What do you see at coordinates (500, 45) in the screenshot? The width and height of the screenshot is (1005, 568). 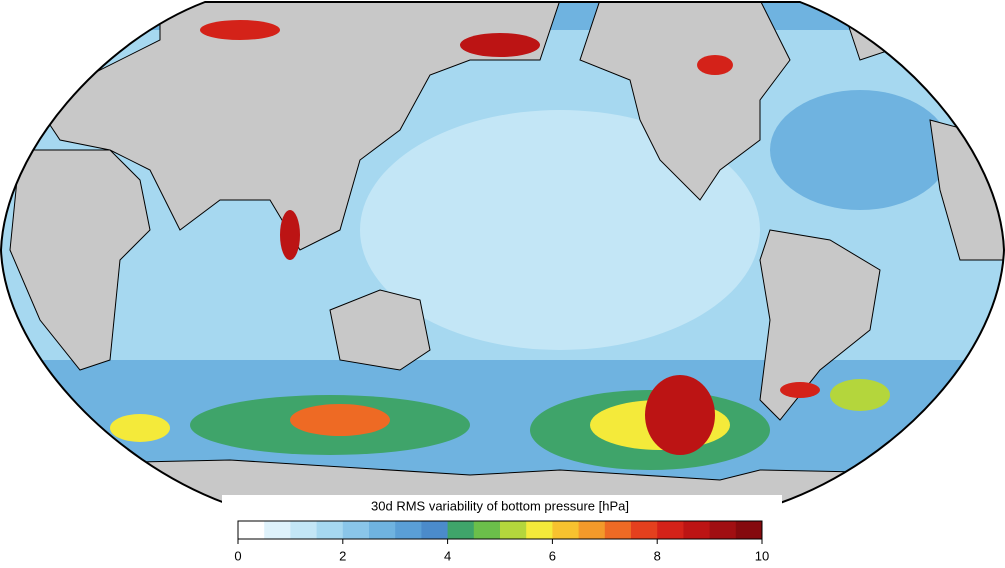 I see `hotspot-siberia` at bounding box center [500, 45].